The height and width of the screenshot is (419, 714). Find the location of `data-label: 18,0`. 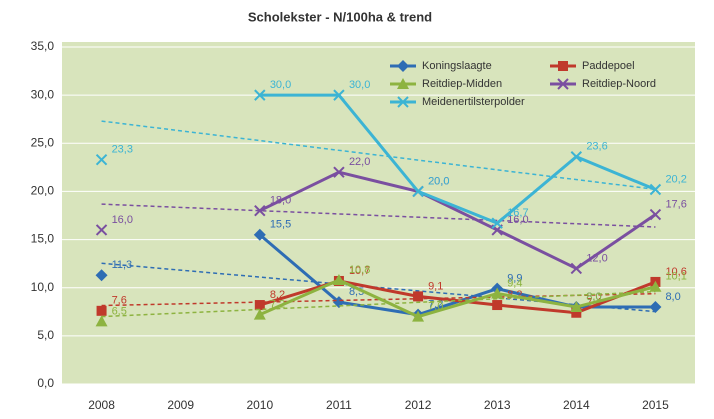

data-label: 18,0 is located at coordinates (280, 201).